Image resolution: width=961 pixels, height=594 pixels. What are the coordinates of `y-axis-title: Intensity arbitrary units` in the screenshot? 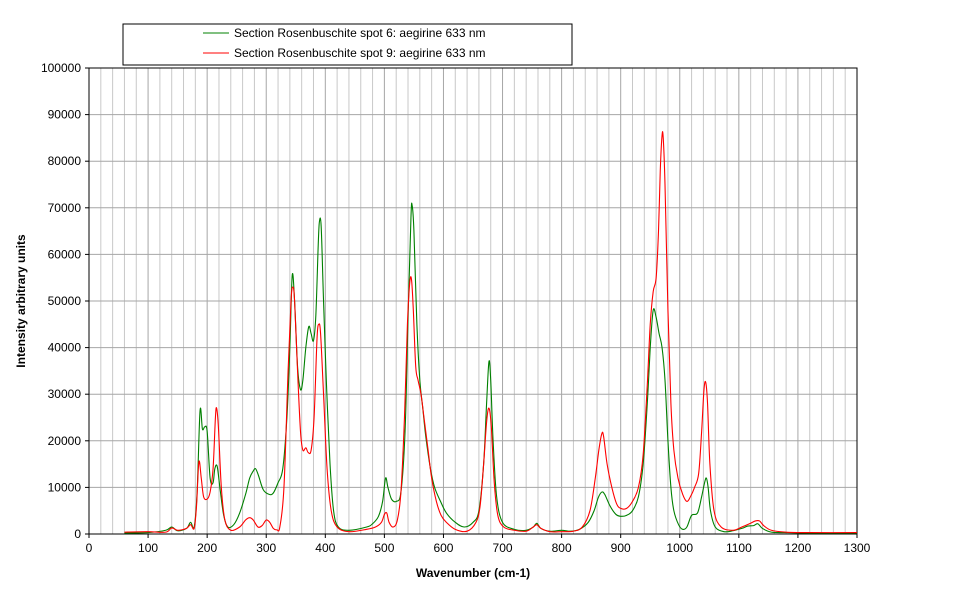 It's located at (21, 301).